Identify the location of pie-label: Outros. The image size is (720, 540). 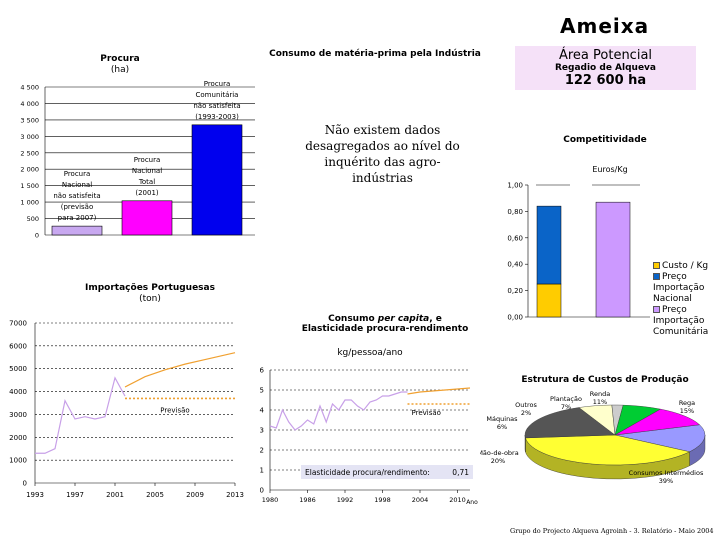
(526, 405).